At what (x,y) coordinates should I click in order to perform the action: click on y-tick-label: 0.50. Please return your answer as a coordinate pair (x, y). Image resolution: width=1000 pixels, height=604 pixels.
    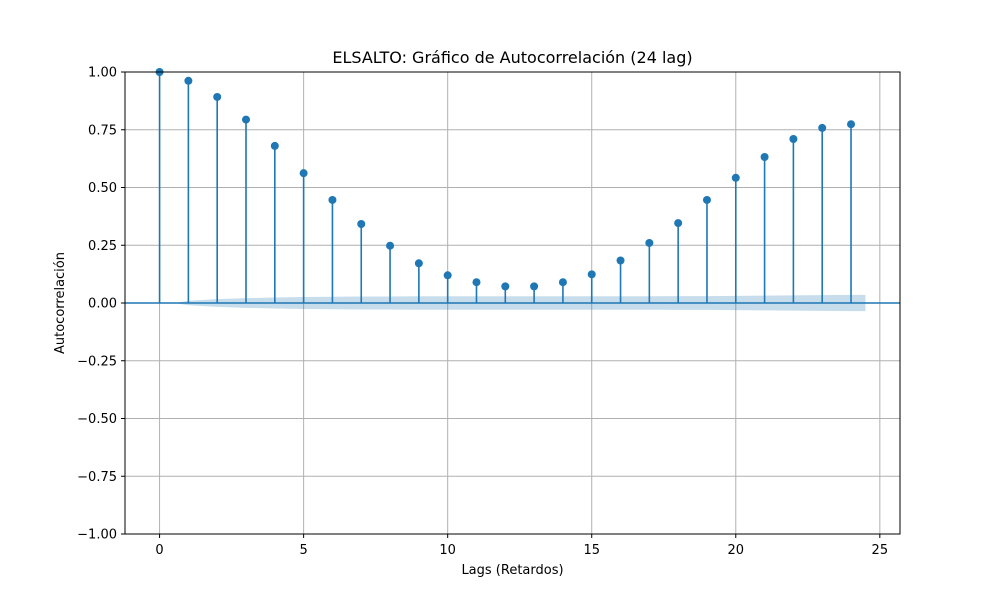
    Looking at the image, I should click on (102, 188).